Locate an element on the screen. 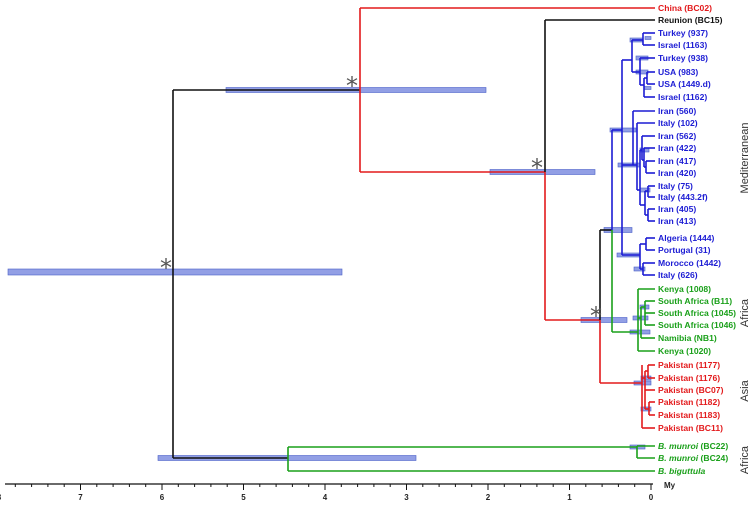 Image resolution: width=754 pixels, height=506 pixels. tip-label: Iran (562) is located at coordinates (677, 136).